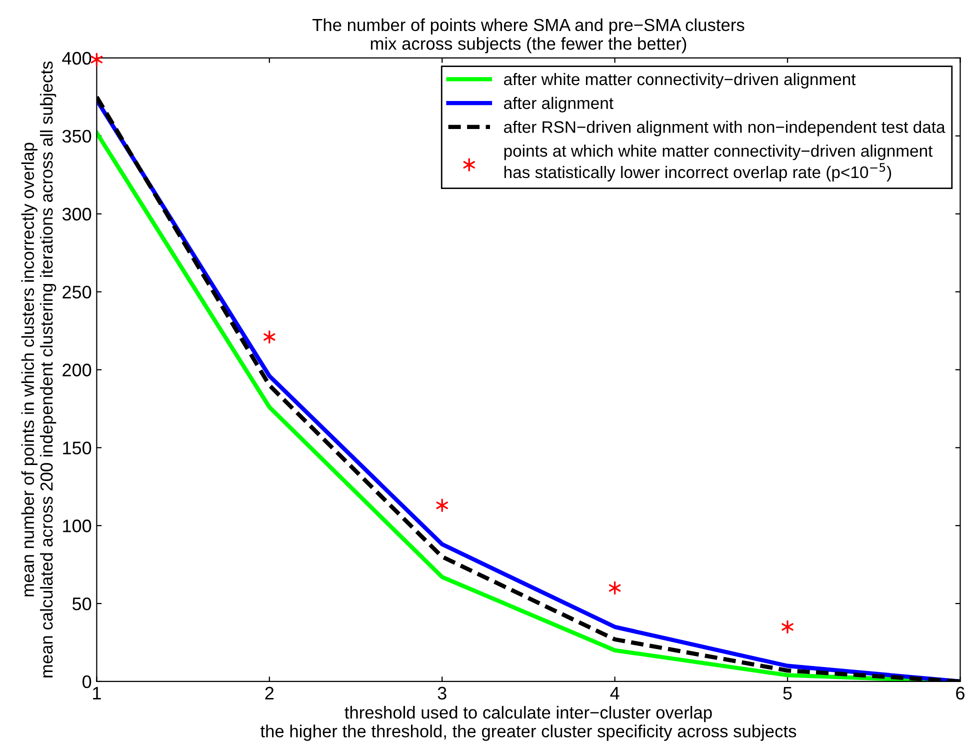 The image size is (967, 753). I want to click on x-tick-label: 2, so click(269, 693).